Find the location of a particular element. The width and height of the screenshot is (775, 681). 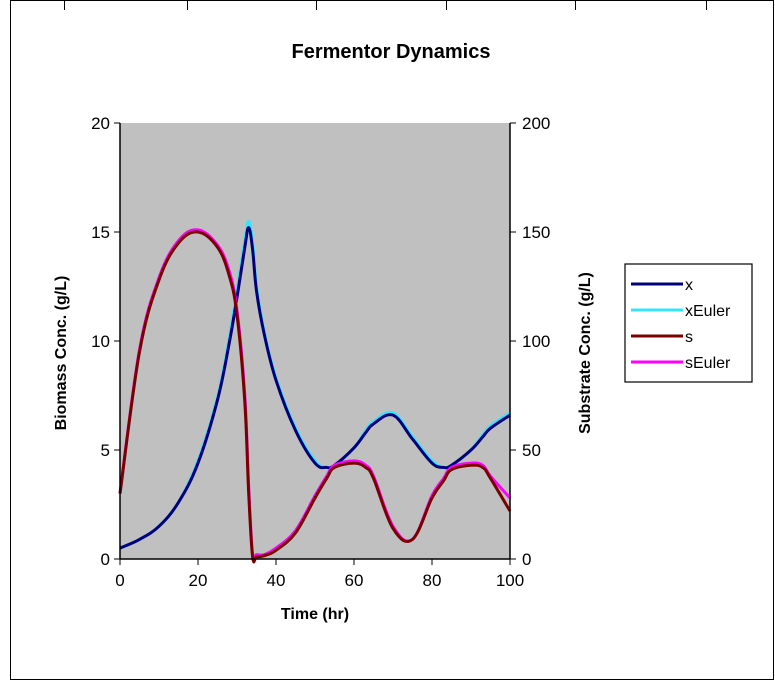

y2-tick-label: 100 is located at coordinates (536, 341).